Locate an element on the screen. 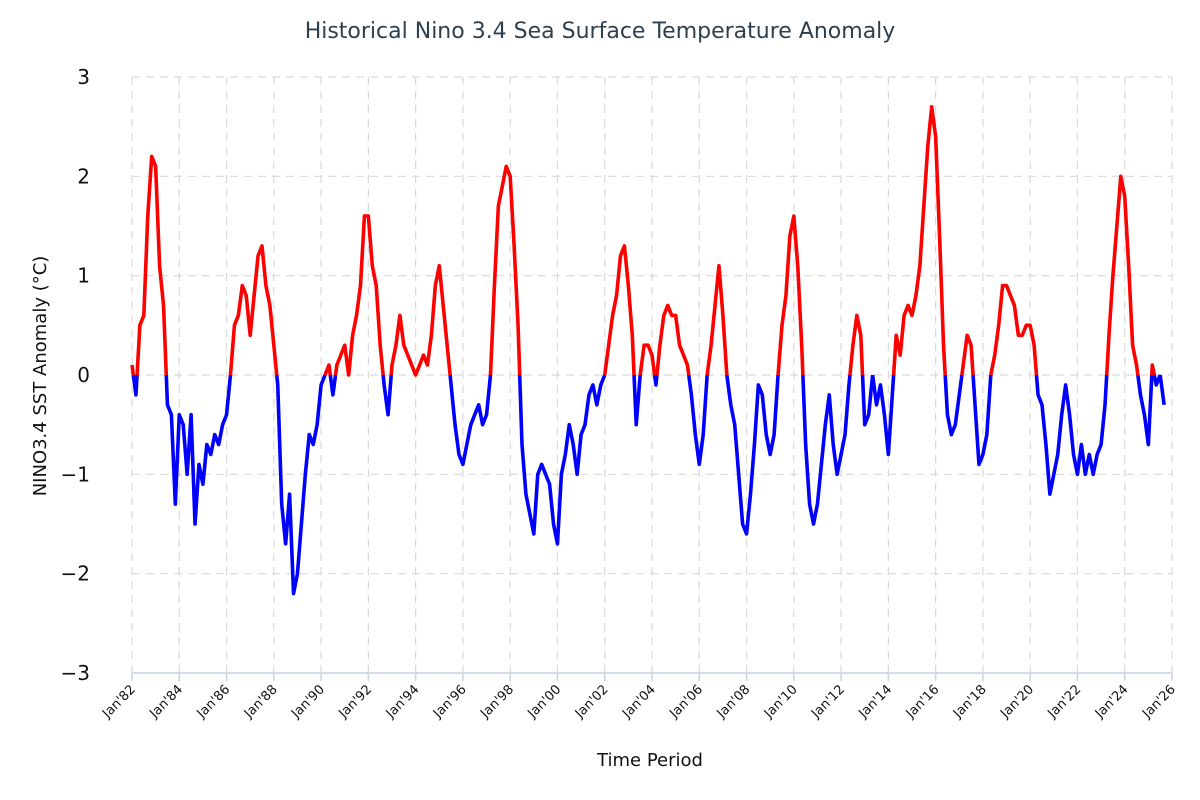 This screenshot has height=800, width=1200. x-tick-label: Jan'94 is located at coordinates (403, 702).